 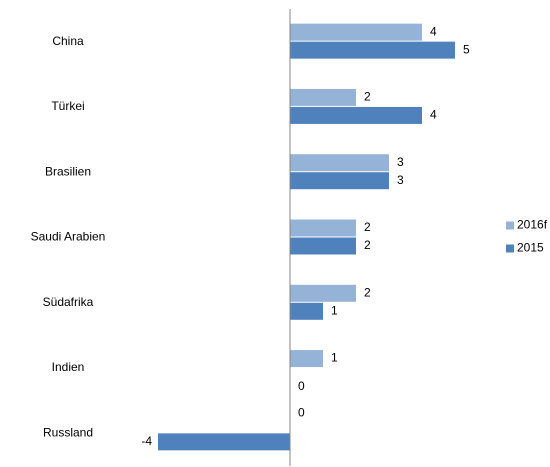 What do you see at coordinates (68, 433) in the screenshot?
I see `y-tick-label: Russland` at bounding box center [68, 433].